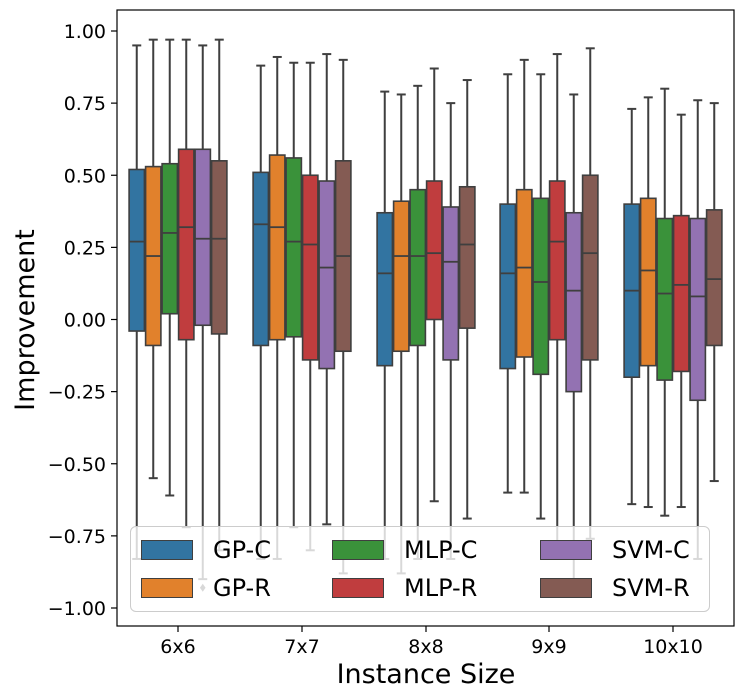 The height and width of the screenshot is (699, 747). I want to click on y-tick-label: 1.00, so click(85, 32).